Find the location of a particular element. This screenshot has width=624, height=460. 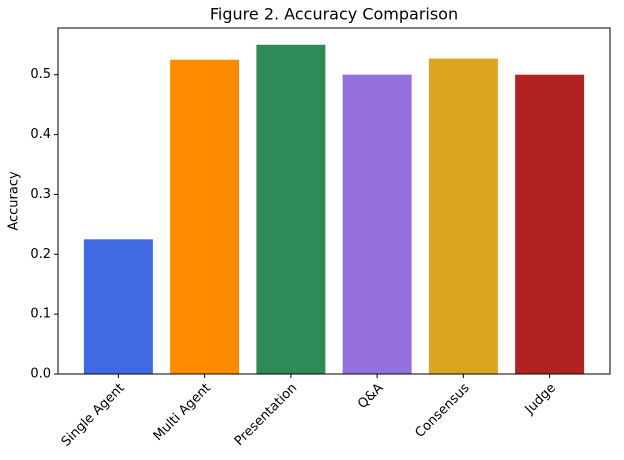

x-tick-label: Single Agent is located at coordinates (93, 415).